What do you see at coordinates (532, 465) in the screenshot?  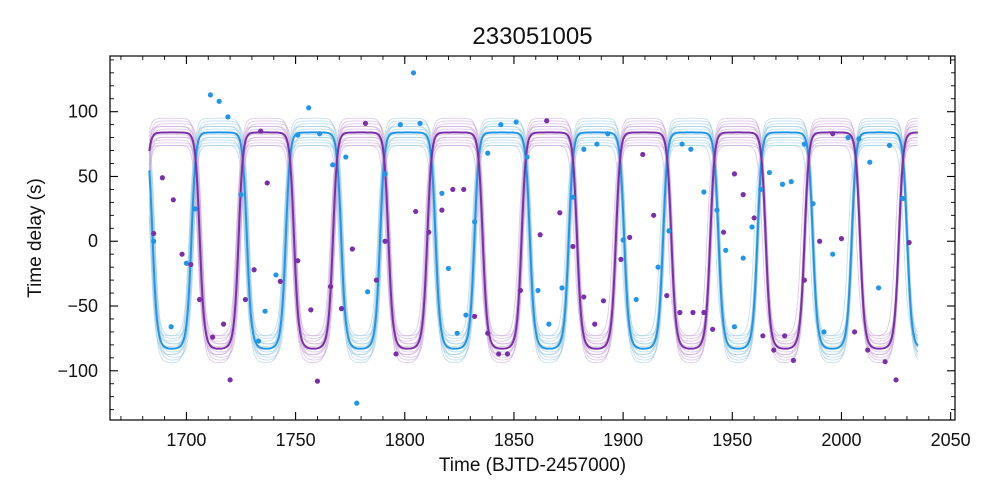 I see `x-axis-label: Time (BJTD-2457000)` at bounding box center [532, 465].